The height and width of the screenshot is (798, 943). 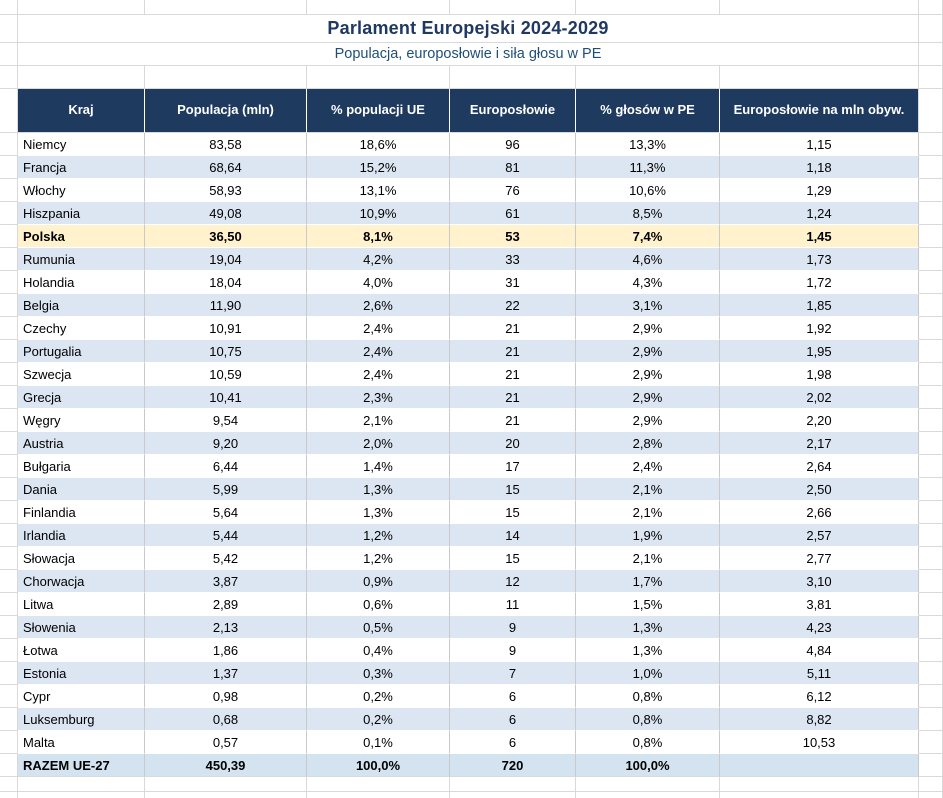 What do you see at coordinates (378, 397) in the screenshot?
I see `cell-pct-populacji-ue: 2,3%` at bounding box center [378, 397].